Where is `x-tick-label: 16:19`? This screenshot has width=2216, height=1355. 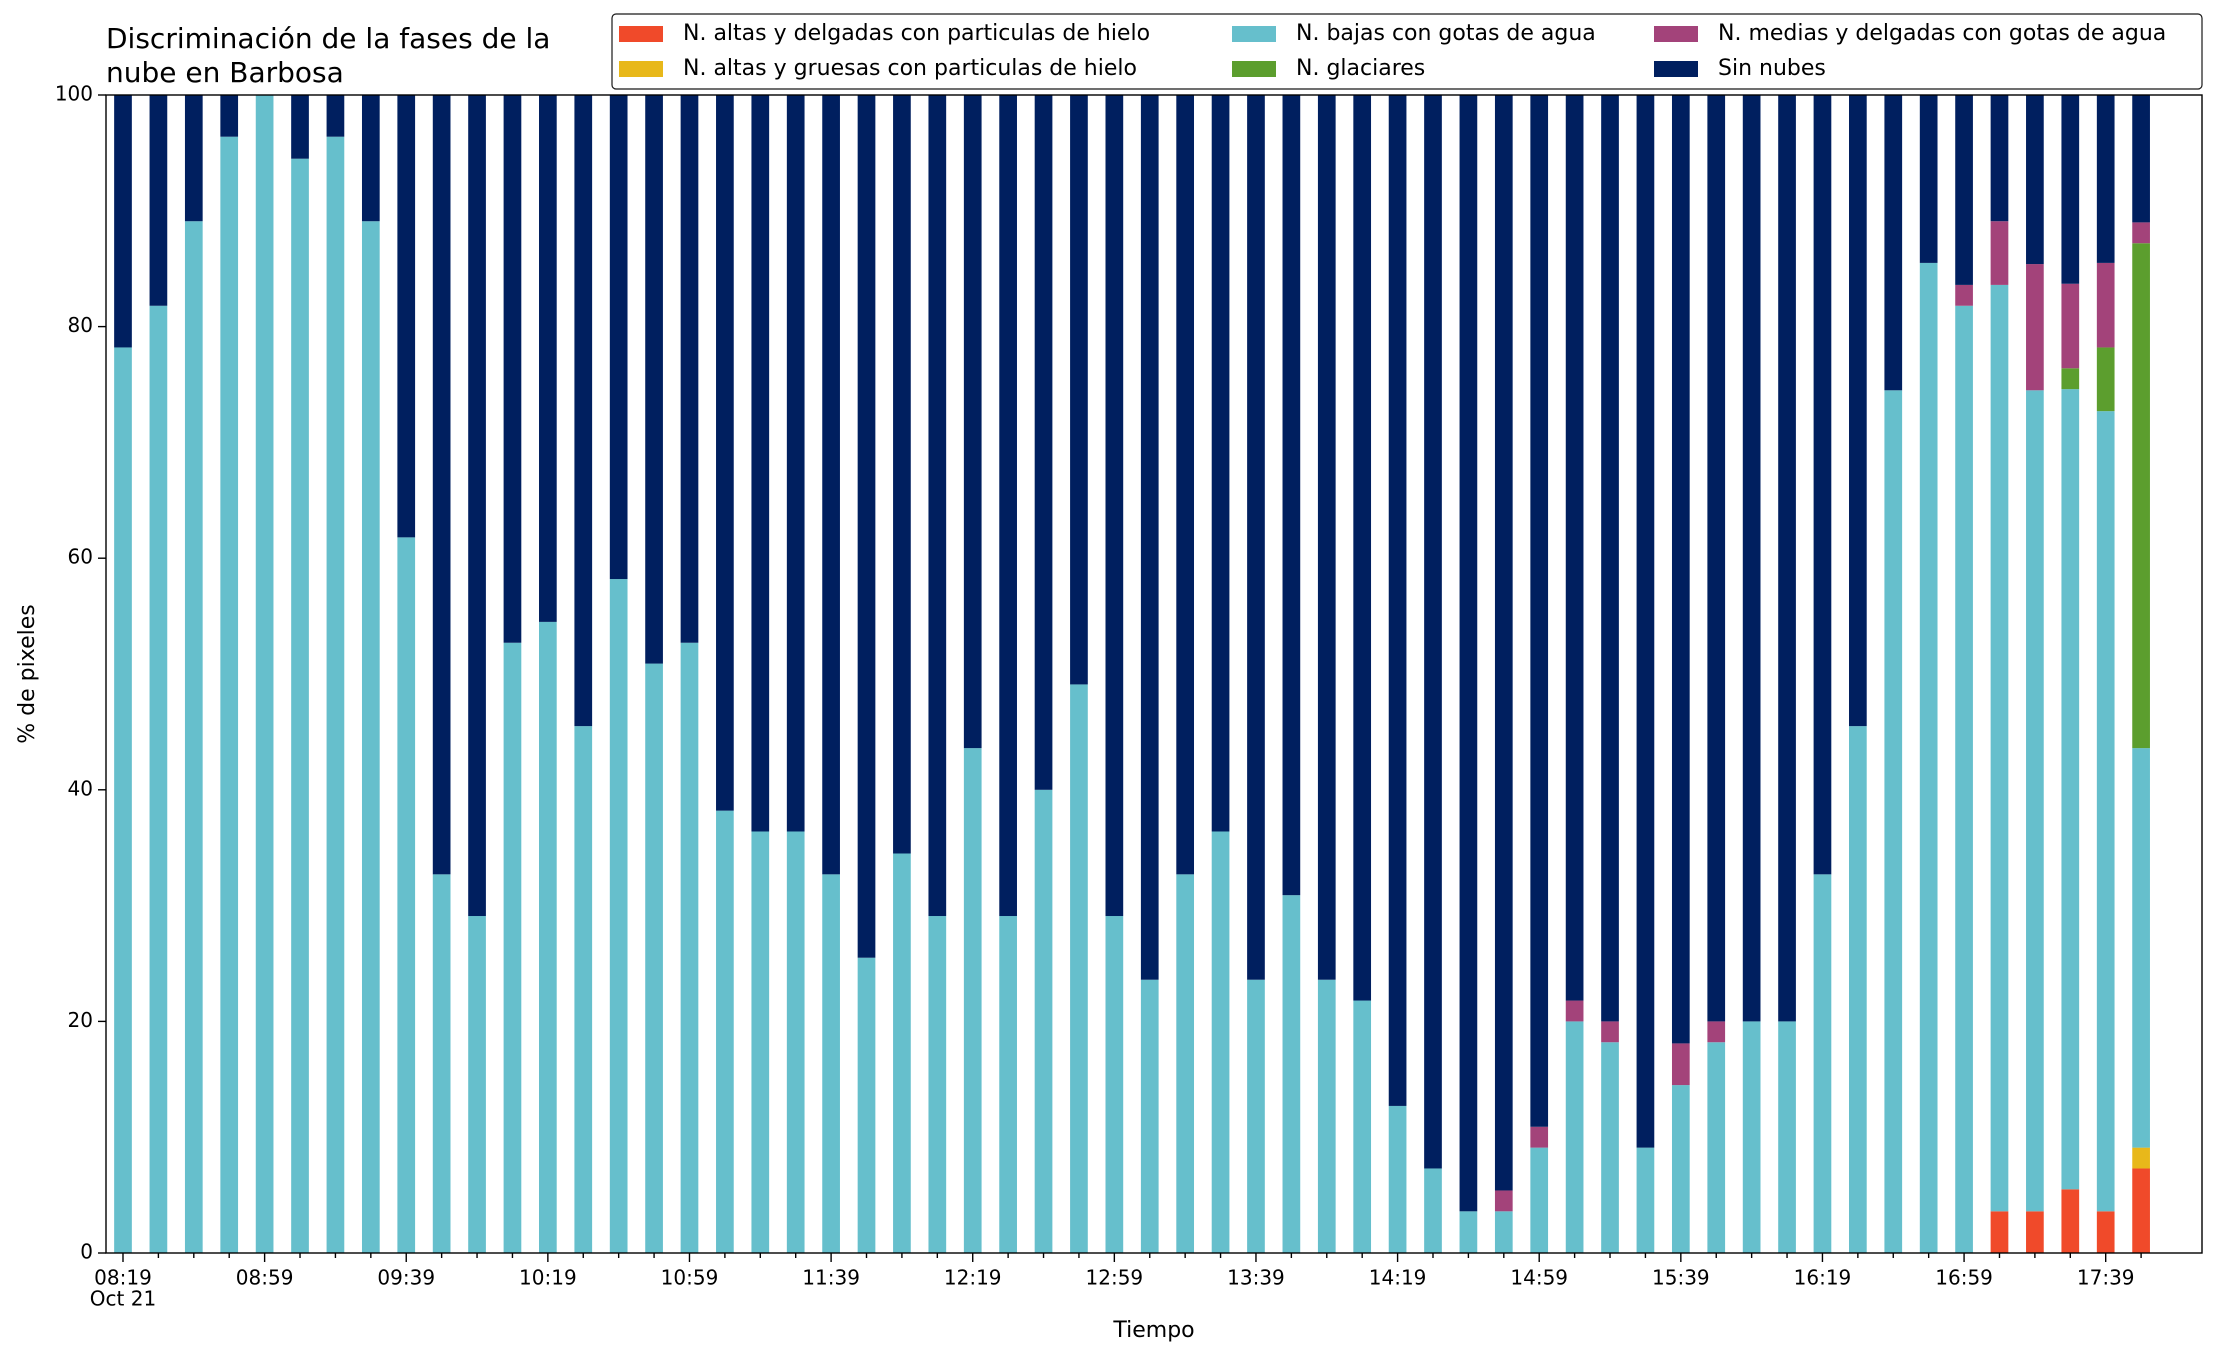 x-tick-label: 16:19 is located at coordinates (1823, 1278).